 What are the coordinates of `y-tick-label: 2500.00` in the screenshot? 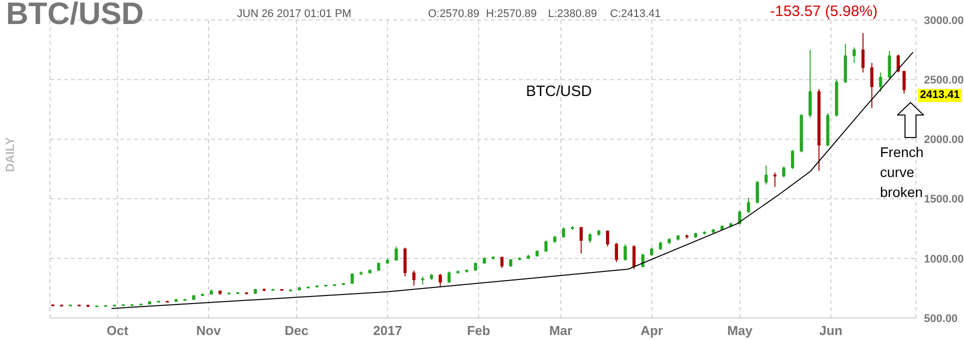 It's located at (944, 80).